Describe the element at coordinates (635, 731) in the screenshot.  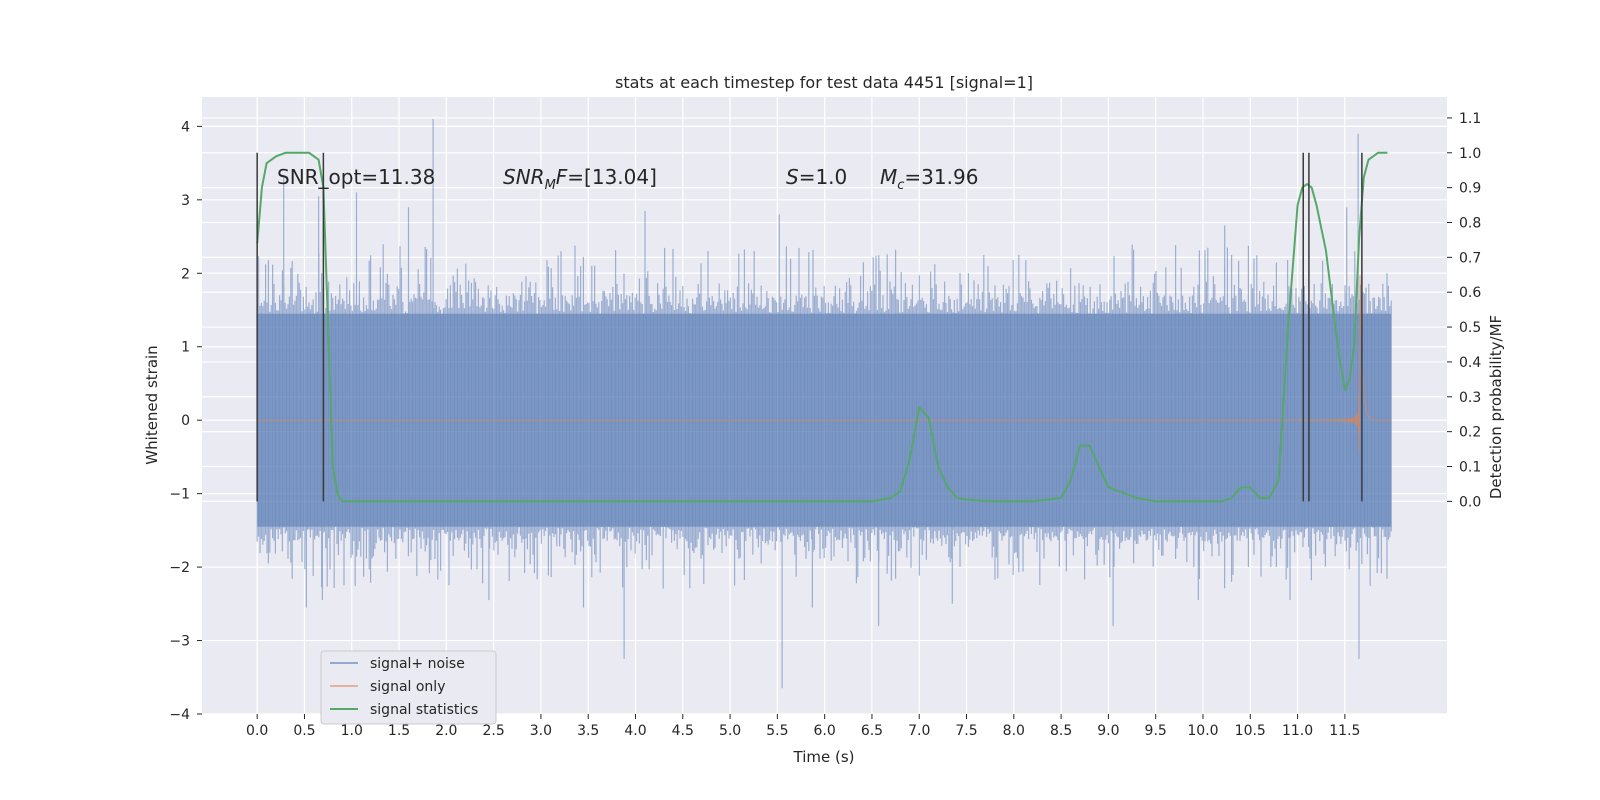
I see `x-tick-label: 4.0` at that location.